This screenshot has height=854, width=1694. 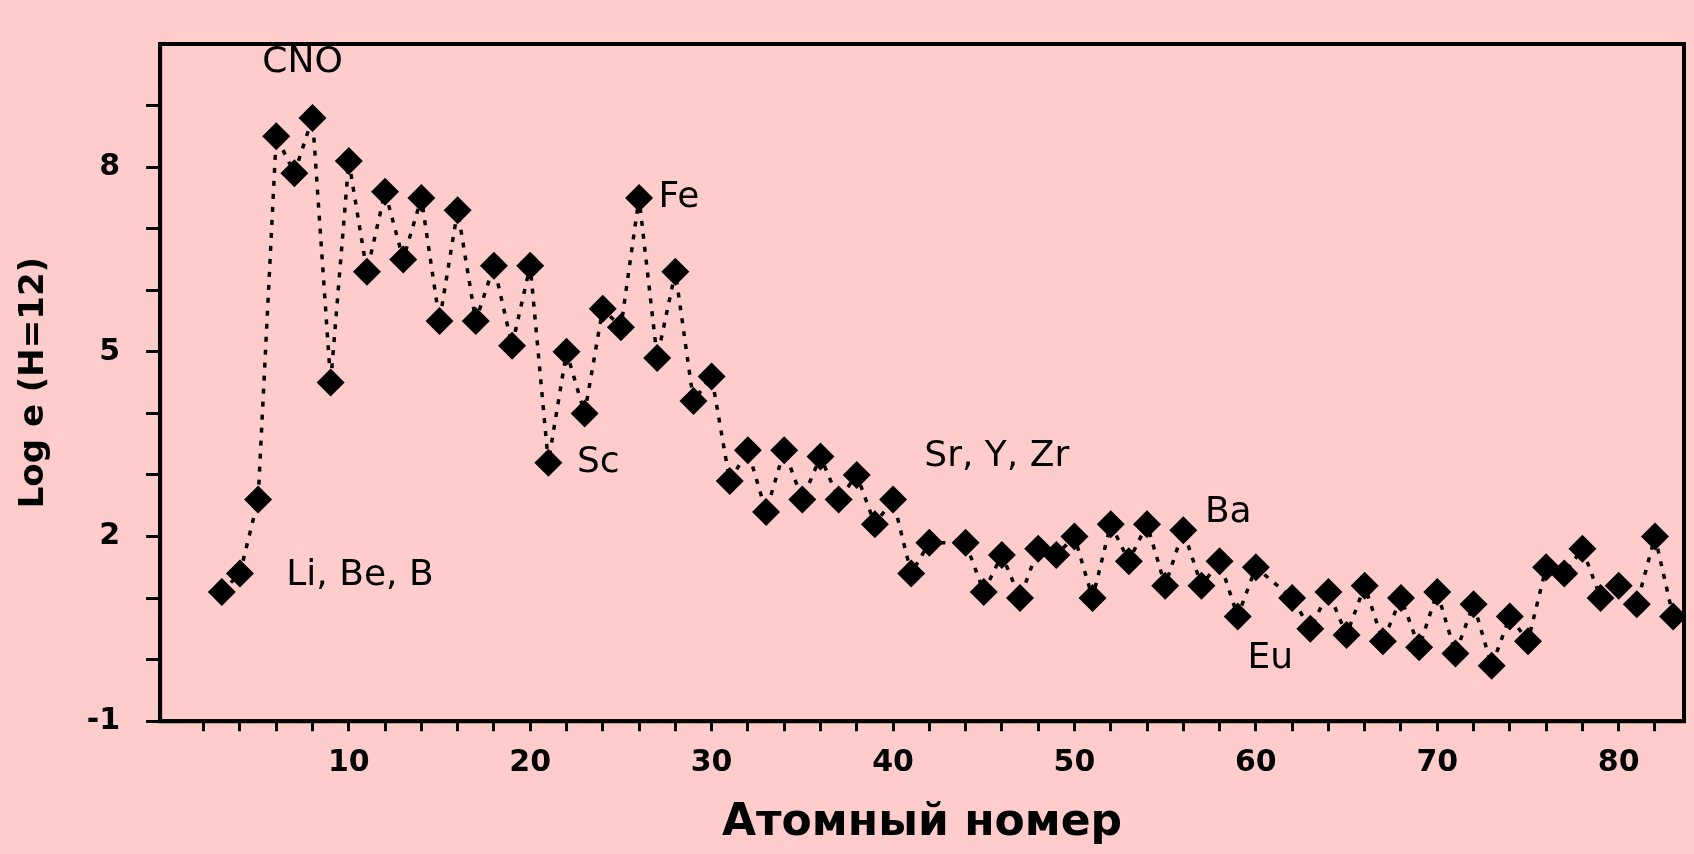 What do you see at coordinates (110, 164) in the screenshot?
I see `y-tick-label: 8` at bounding box center [110, 164].